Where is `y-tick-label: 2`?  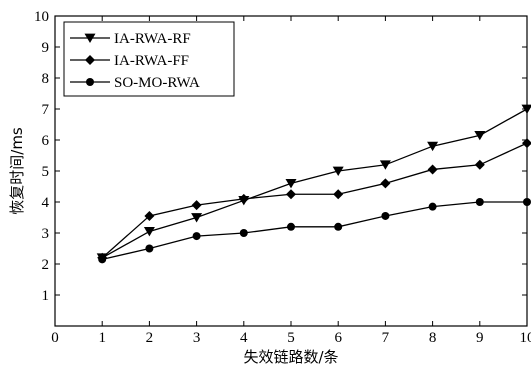
y-tick-label: 2 is located at coordinates (46, 265).